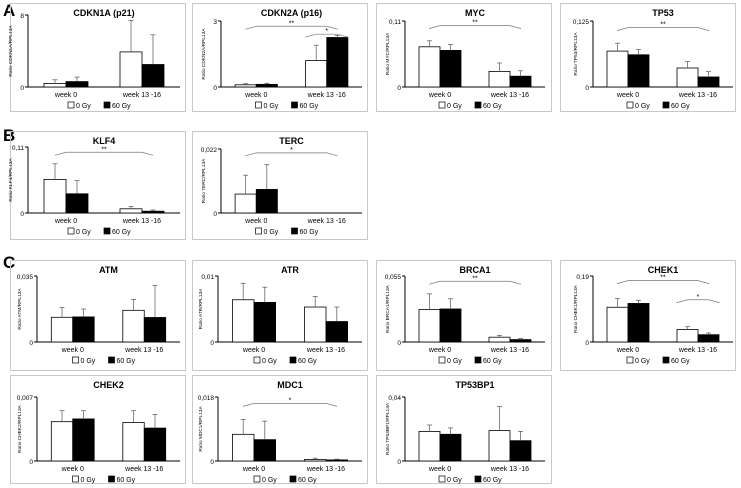 This screenshot has width=741, height=488. What do you see at coordinates (25, 277) in the screenshot?
I see `y-tick-label-max: 0,035` at bounding box center [25, 277].